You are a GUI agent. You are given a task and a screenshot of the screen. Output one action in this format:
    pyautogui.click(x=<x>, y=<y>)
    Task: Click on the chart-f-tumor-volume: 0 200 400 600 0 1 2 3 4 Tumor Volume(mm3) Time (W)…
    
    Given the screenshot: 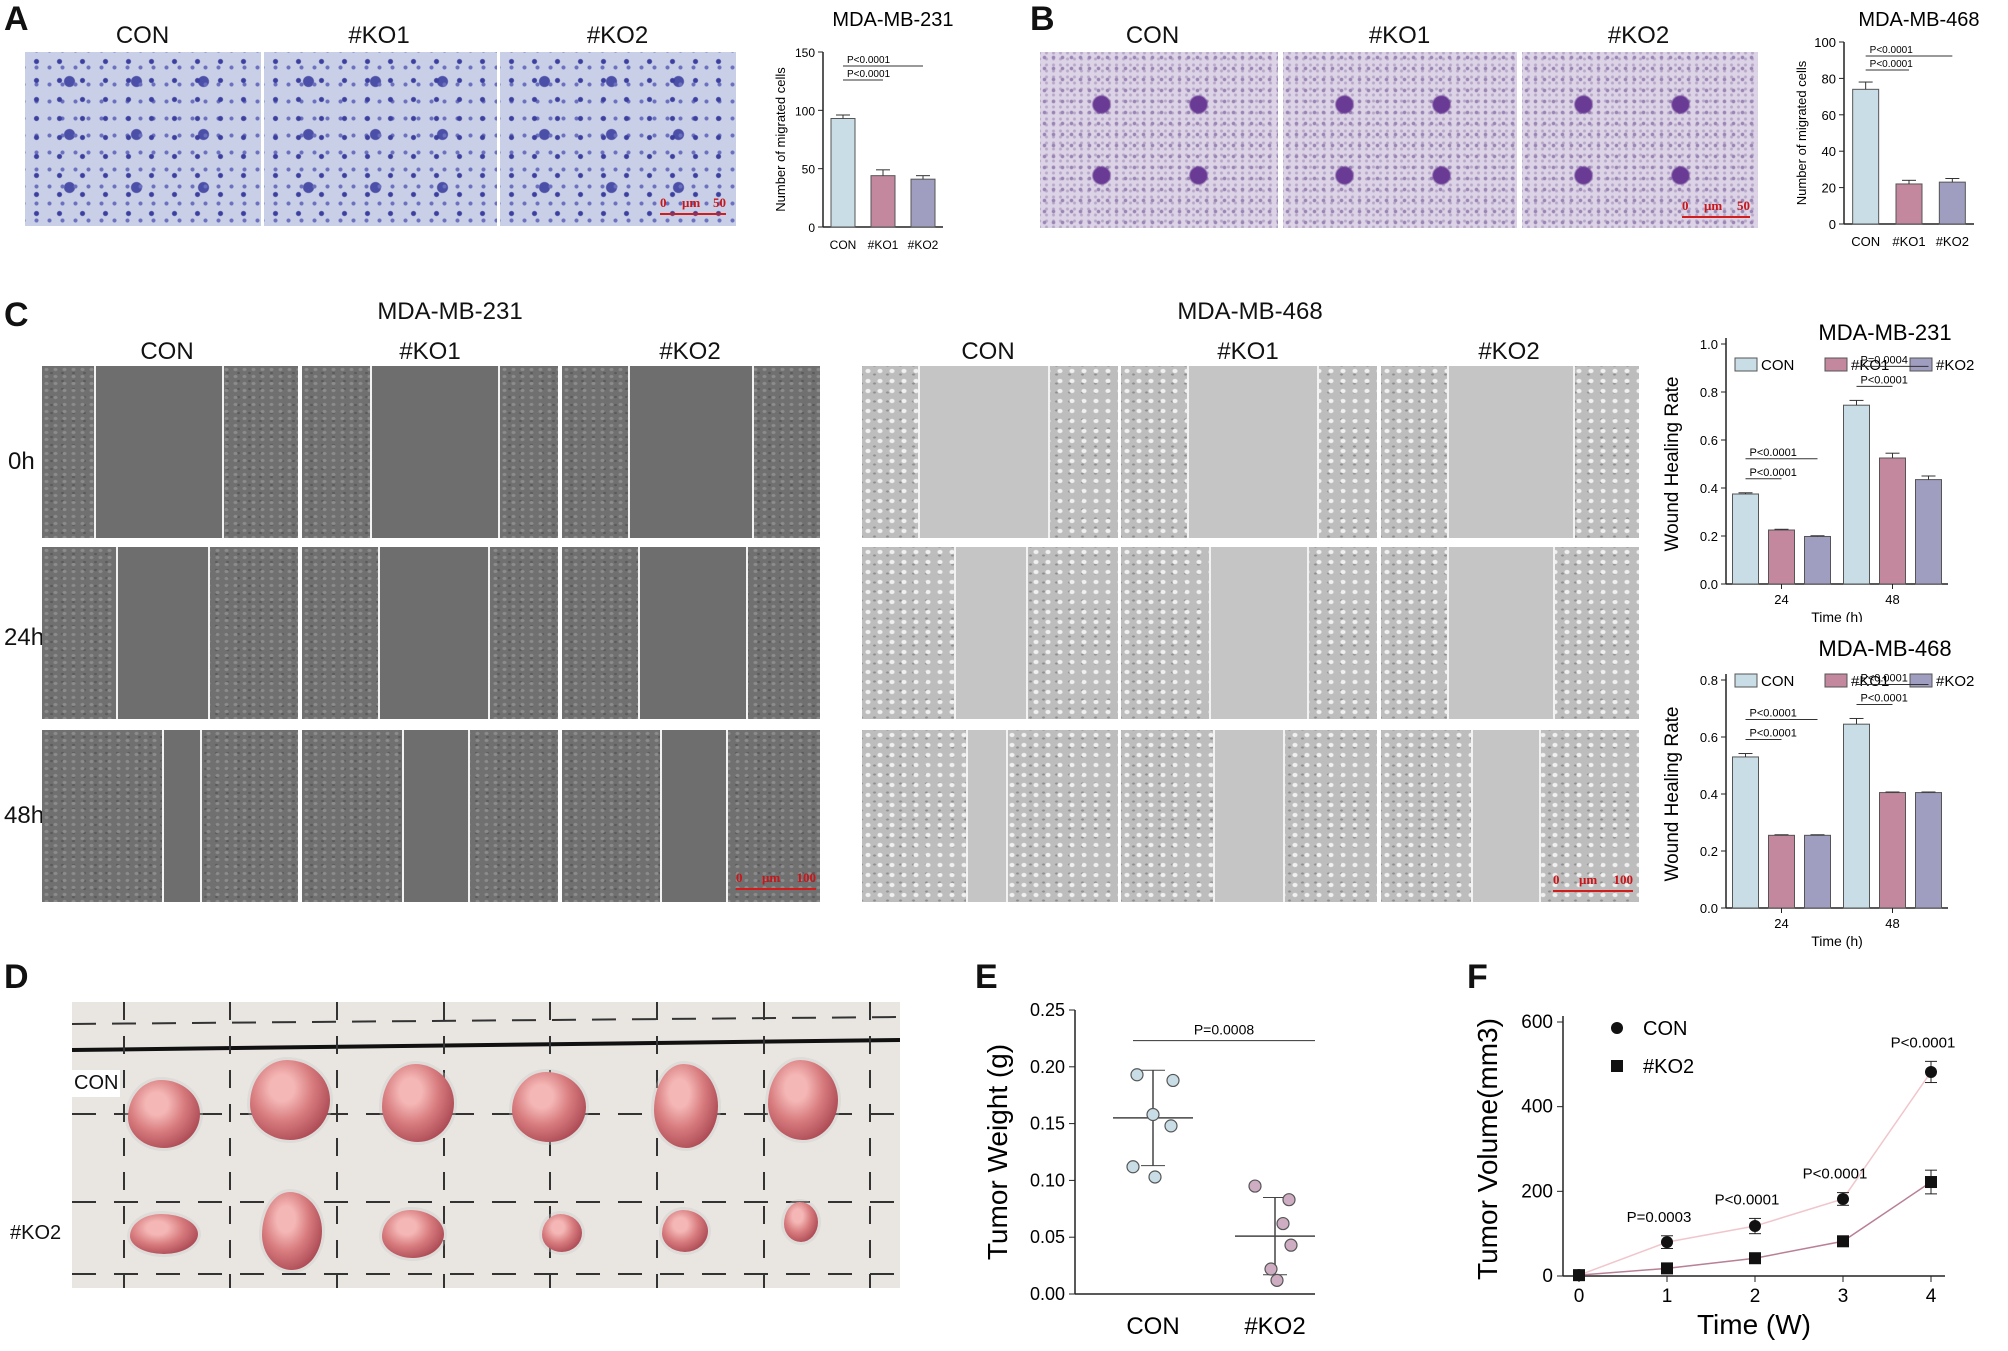 What is the action you would take?
    pyautogui.click(x=1713, y=1176)
    